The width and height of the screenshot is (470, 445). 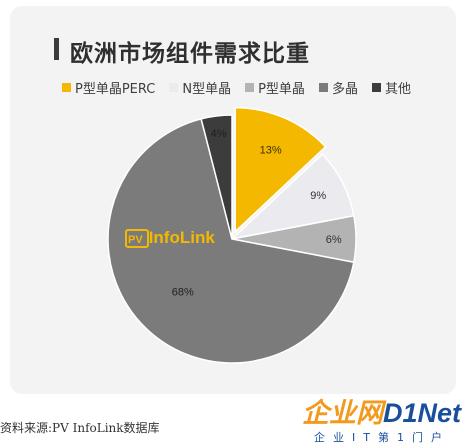 I want to click on logo-text: PV InfoLink, so click(x=171, y=237).